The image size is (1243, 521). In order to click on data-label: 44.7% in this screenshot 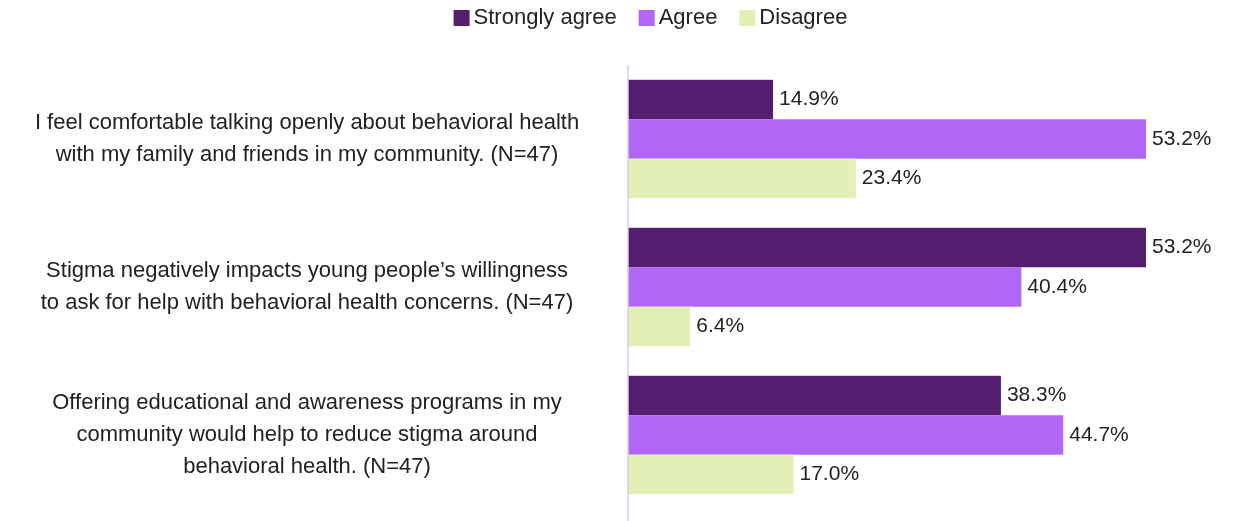, I will do `click(1099, 433)`.